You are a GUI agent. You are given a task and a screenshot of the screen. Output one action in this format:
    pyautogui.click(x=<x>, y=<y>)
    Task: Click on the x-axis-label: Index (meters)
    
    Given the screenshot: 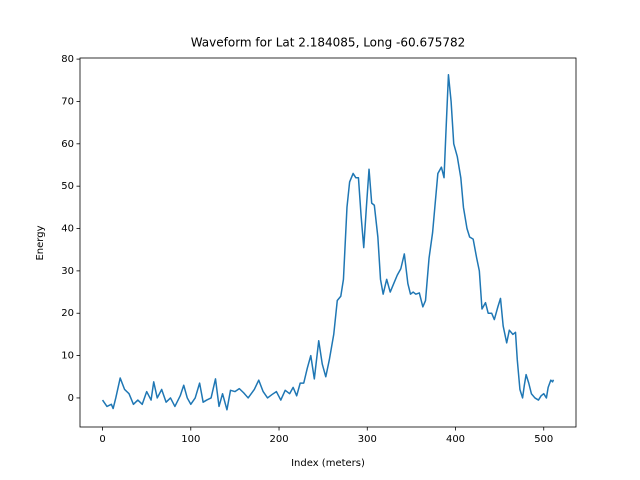 What is the action you would take?
    pyautogui.click(x=328, y=463)
    